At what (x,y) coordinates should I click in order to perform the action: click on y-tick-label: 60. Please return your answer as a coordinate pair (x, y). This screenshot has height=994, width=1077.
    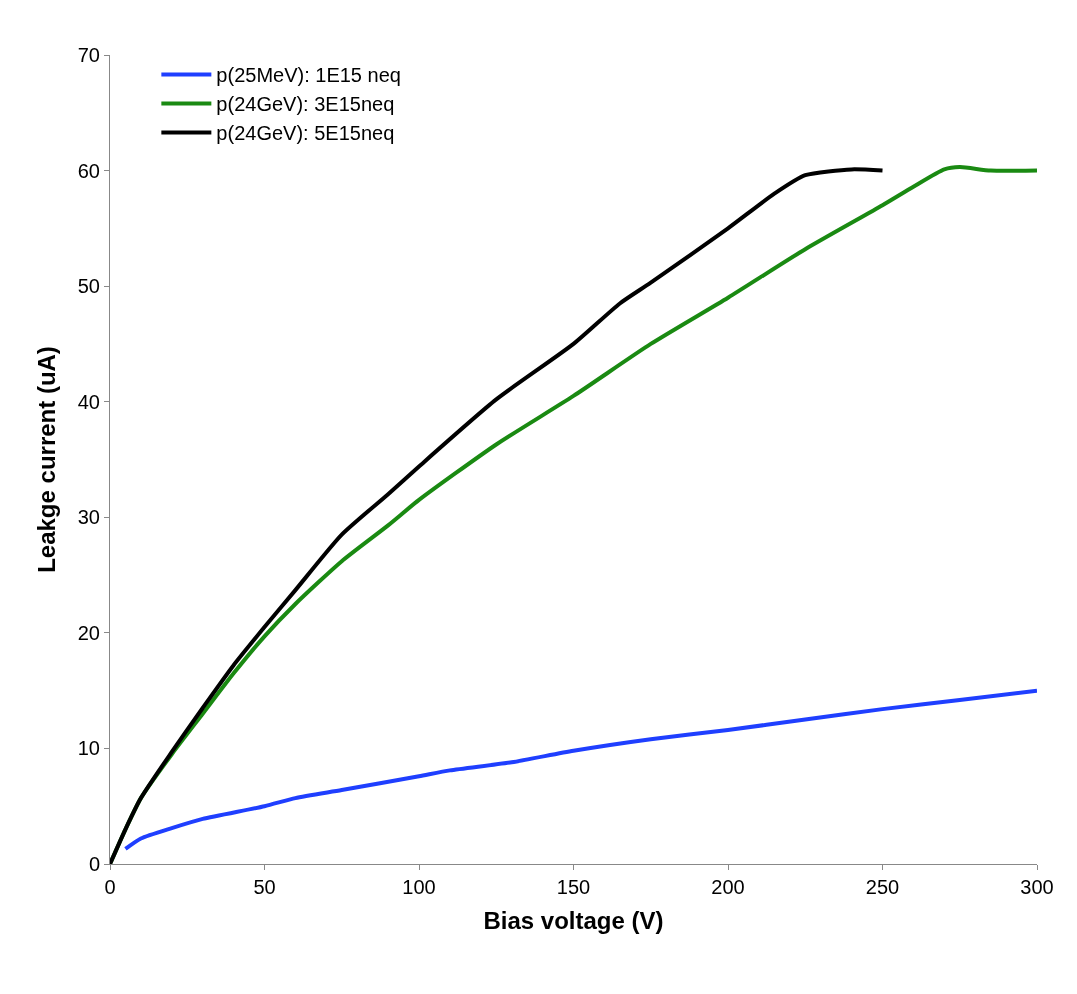
    Looking at the image, I should click on (88, 170).